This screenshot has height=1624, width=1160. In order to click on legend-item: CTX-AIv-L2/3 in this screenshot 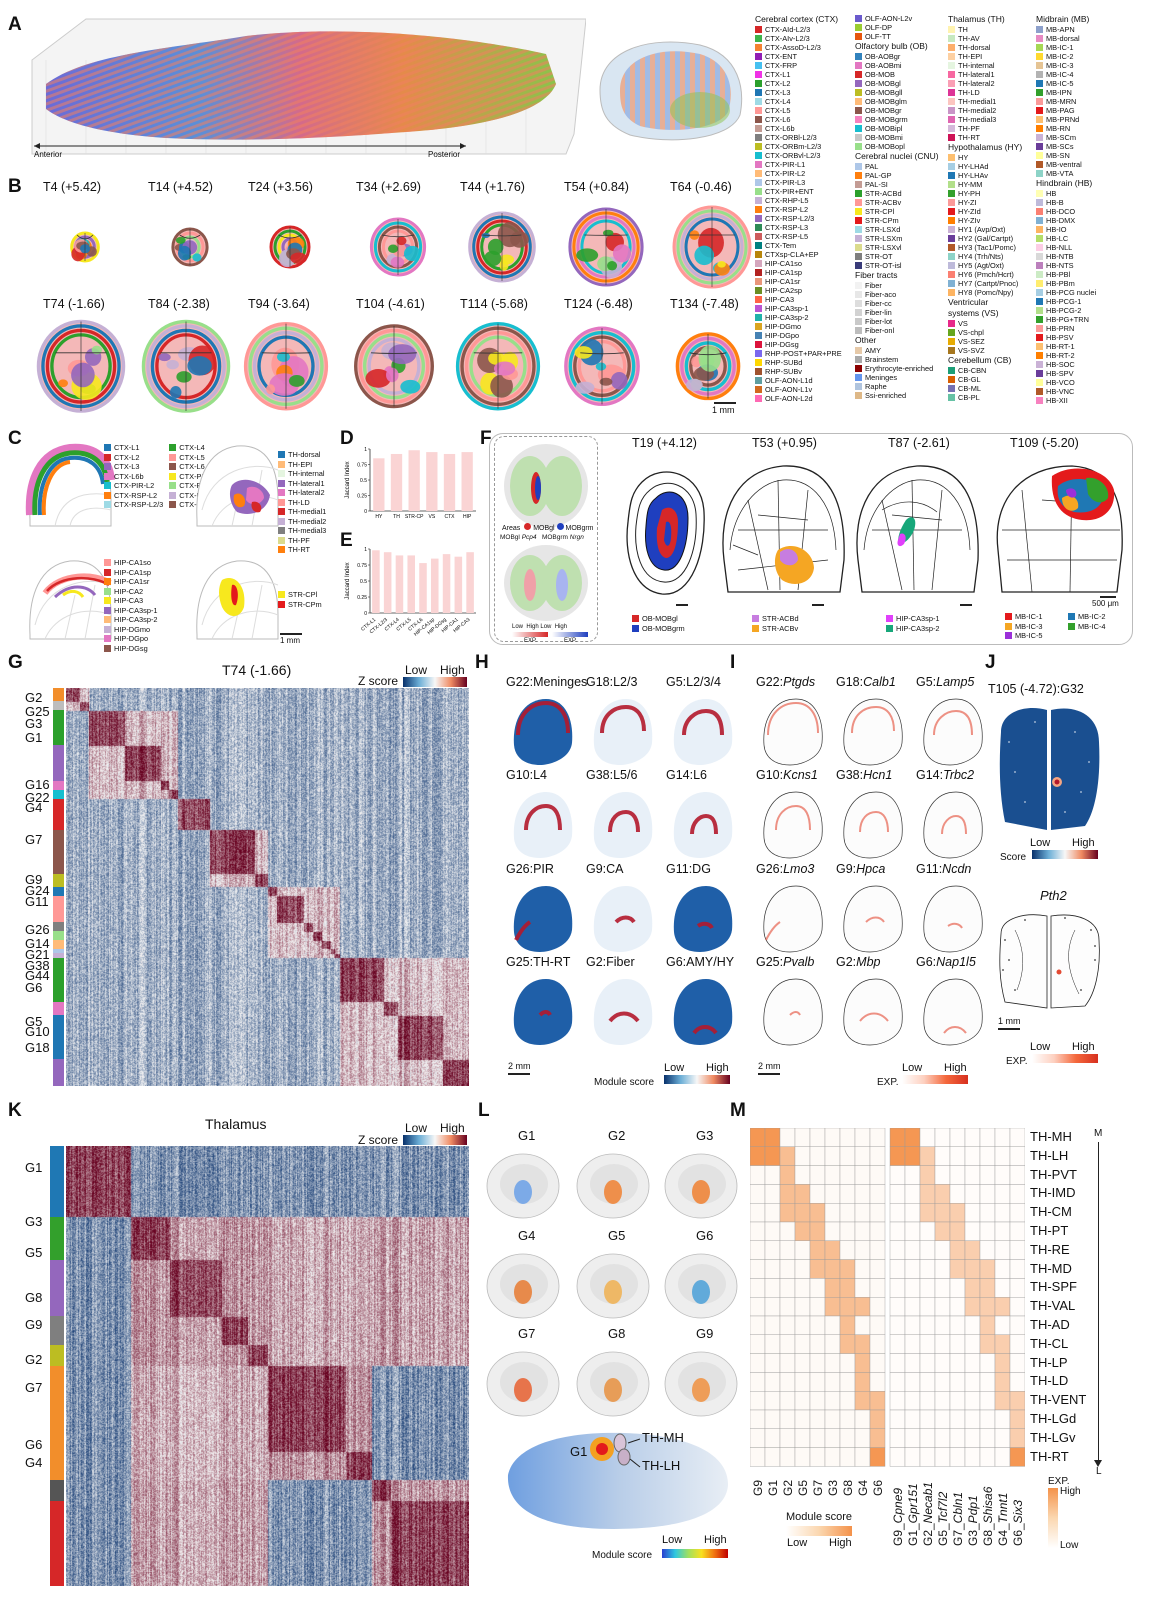, I will do `click(798, 38)`.